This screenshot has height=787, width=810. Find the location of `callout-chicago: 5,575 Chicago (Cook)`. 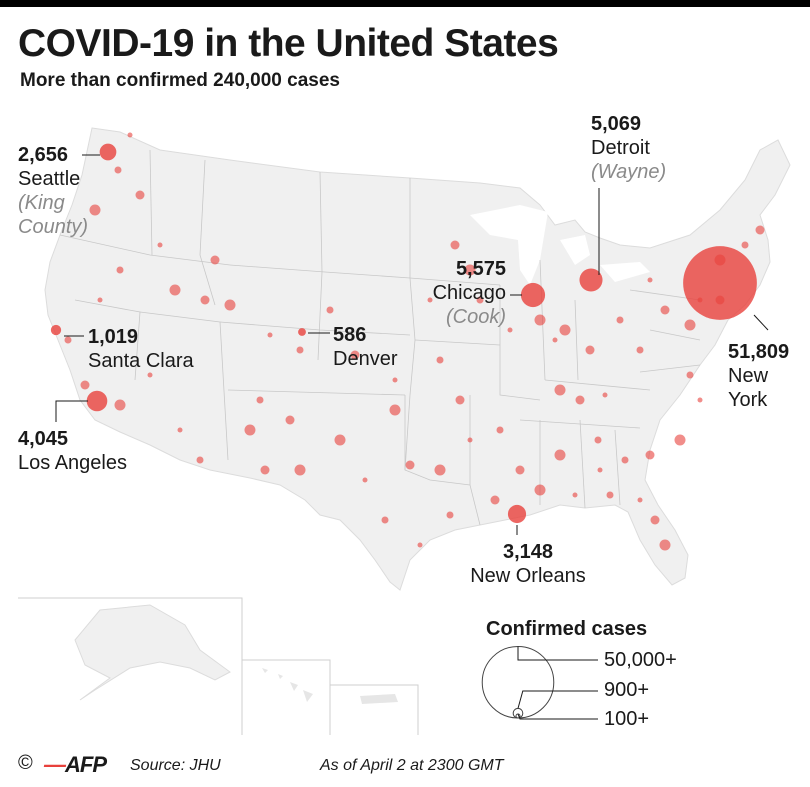

callout-chicago: 5,575 Chicago (Cook) is located at coordinates (463, 293).